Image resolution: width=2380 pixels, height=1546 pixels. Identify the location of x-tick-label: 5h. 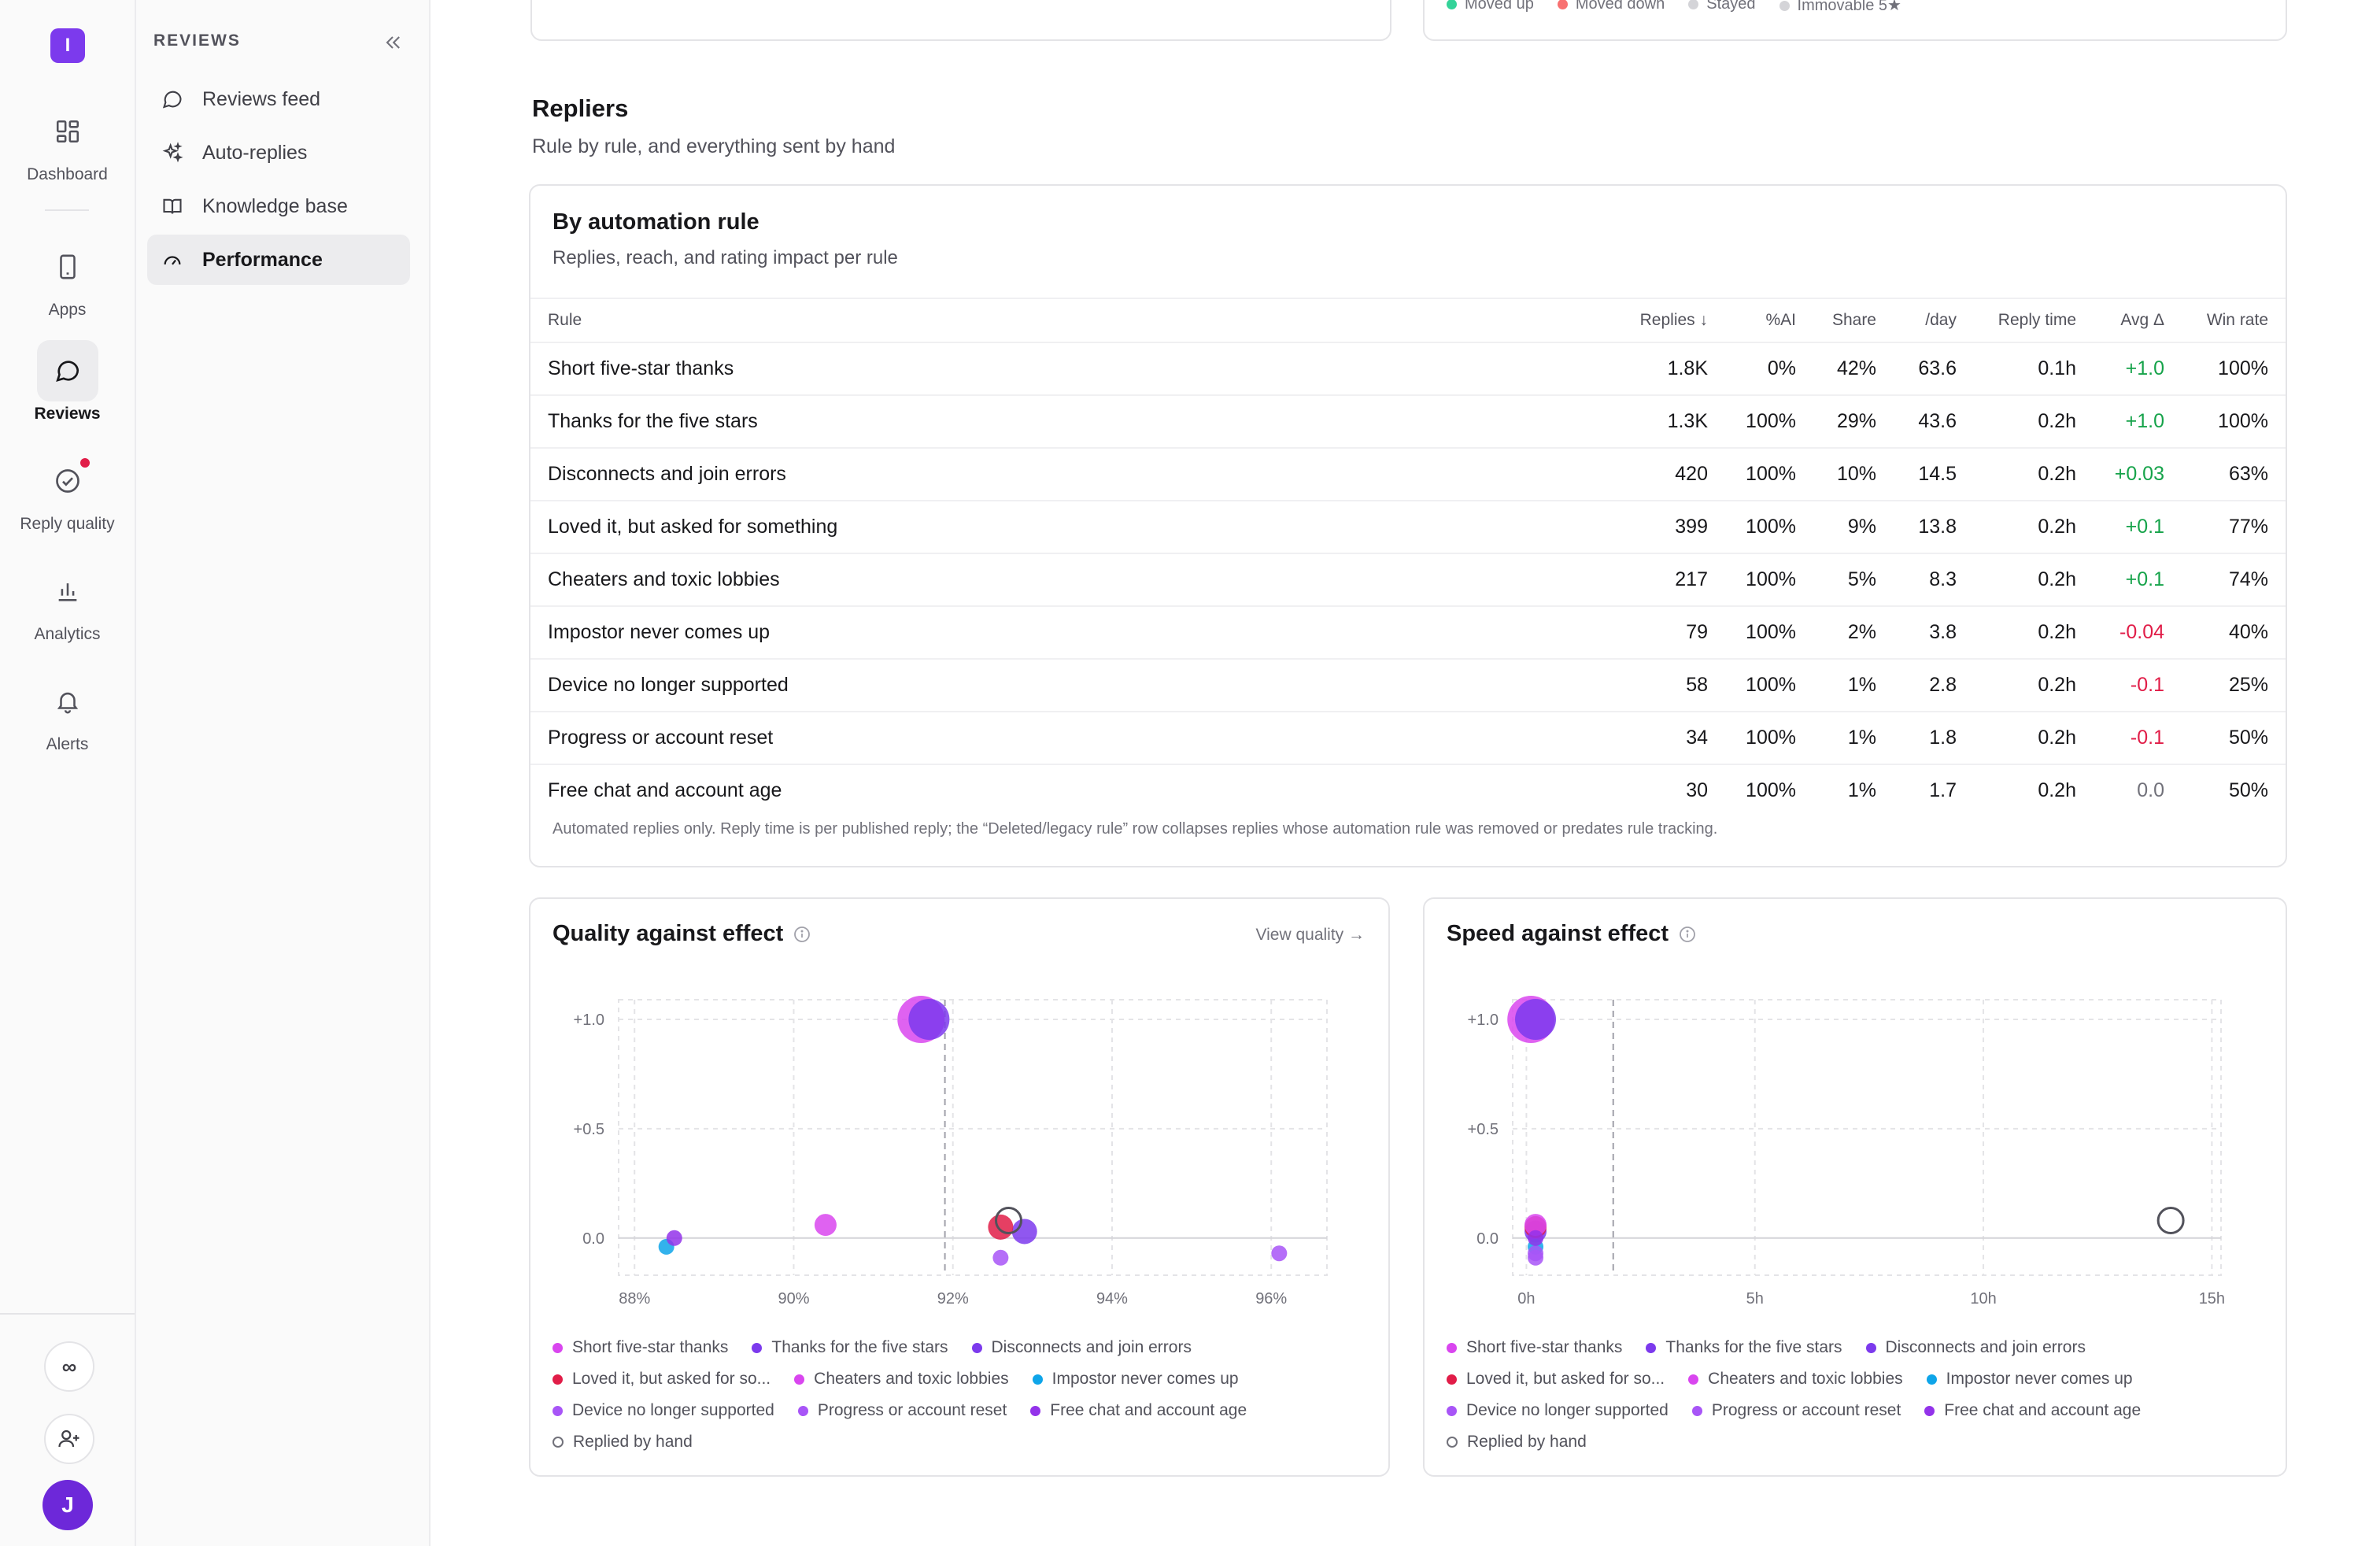
(1755, 1299).